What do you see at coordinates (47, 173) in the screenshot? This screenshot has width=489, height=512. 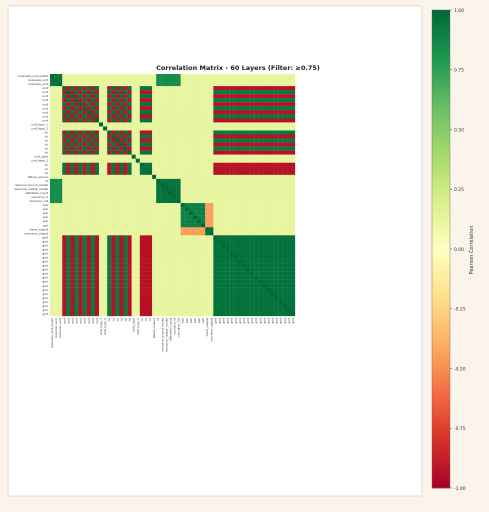 I see `row-label: lvl` at bounding box center [47, 173].